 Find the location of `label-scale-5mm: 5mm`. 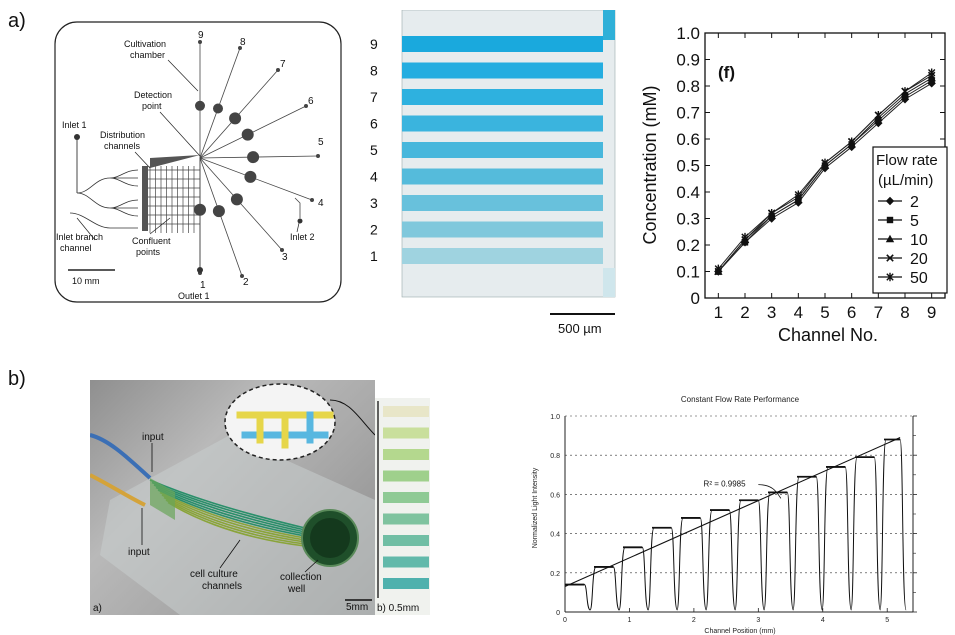

label-scale-5mm: 5mm is located at coordinates (357, 607).